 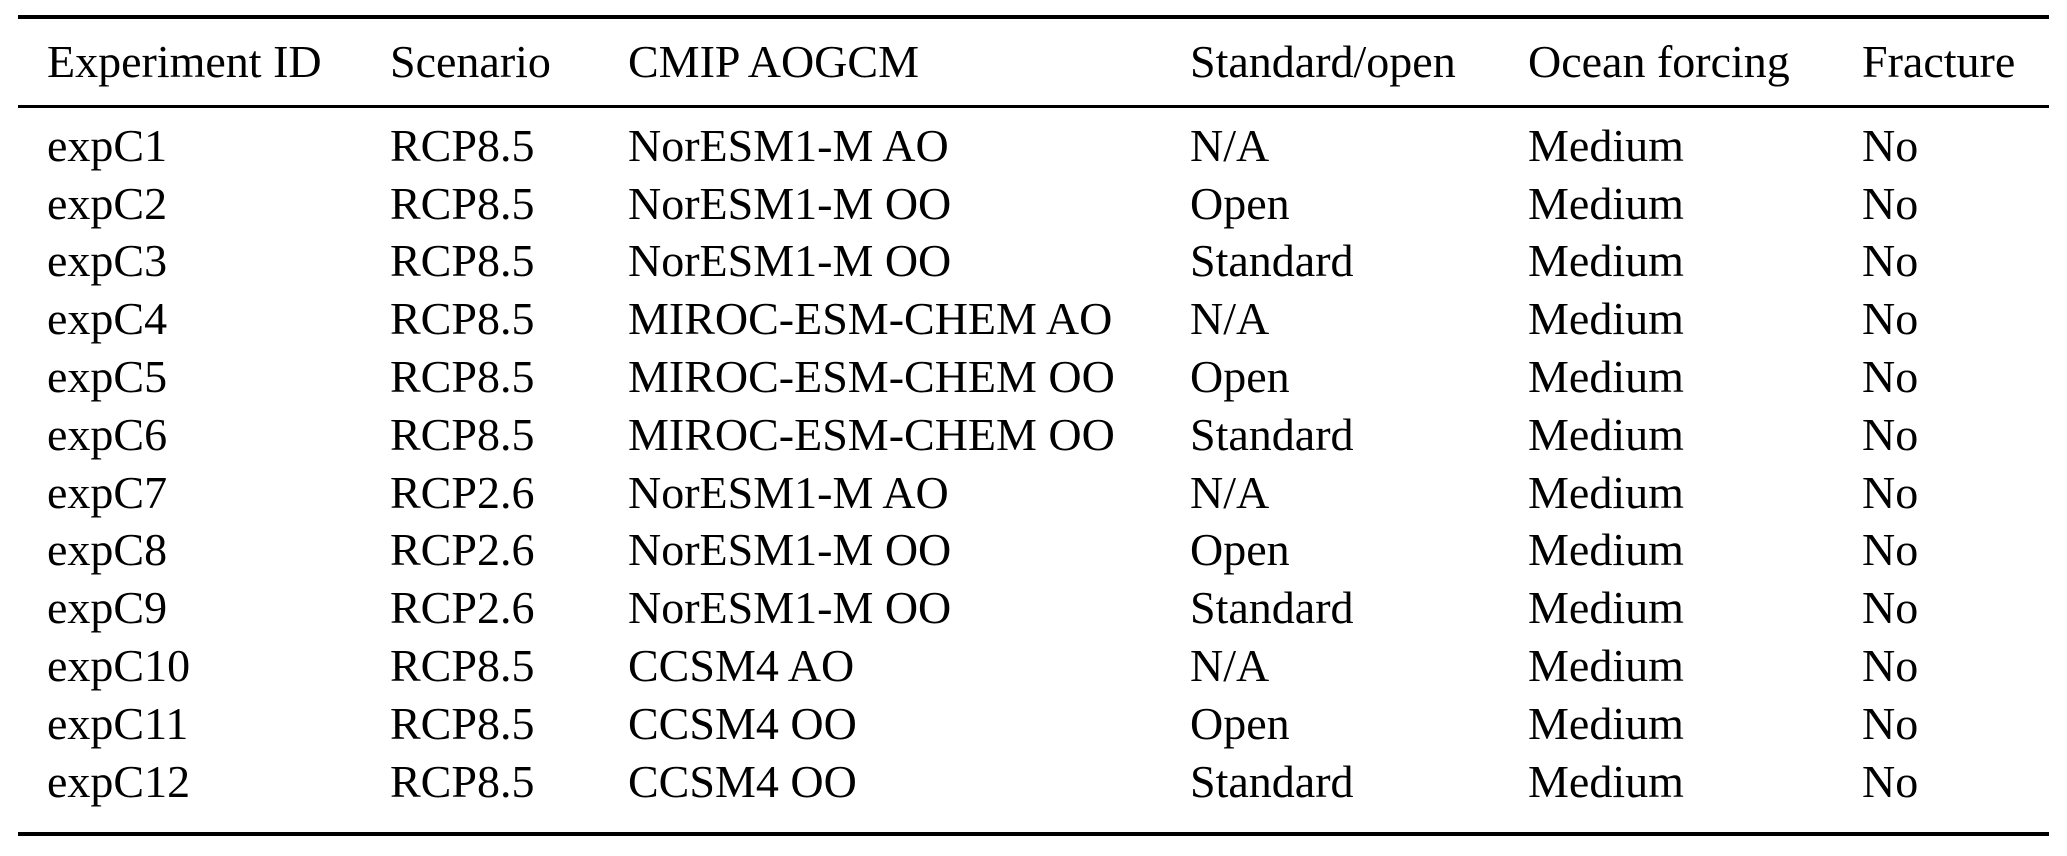 What do you see at coordinates (184, 61) in the screenshot?
I see `column-header-experiment-id: Experiment ID` at bounding box center [184, 61].